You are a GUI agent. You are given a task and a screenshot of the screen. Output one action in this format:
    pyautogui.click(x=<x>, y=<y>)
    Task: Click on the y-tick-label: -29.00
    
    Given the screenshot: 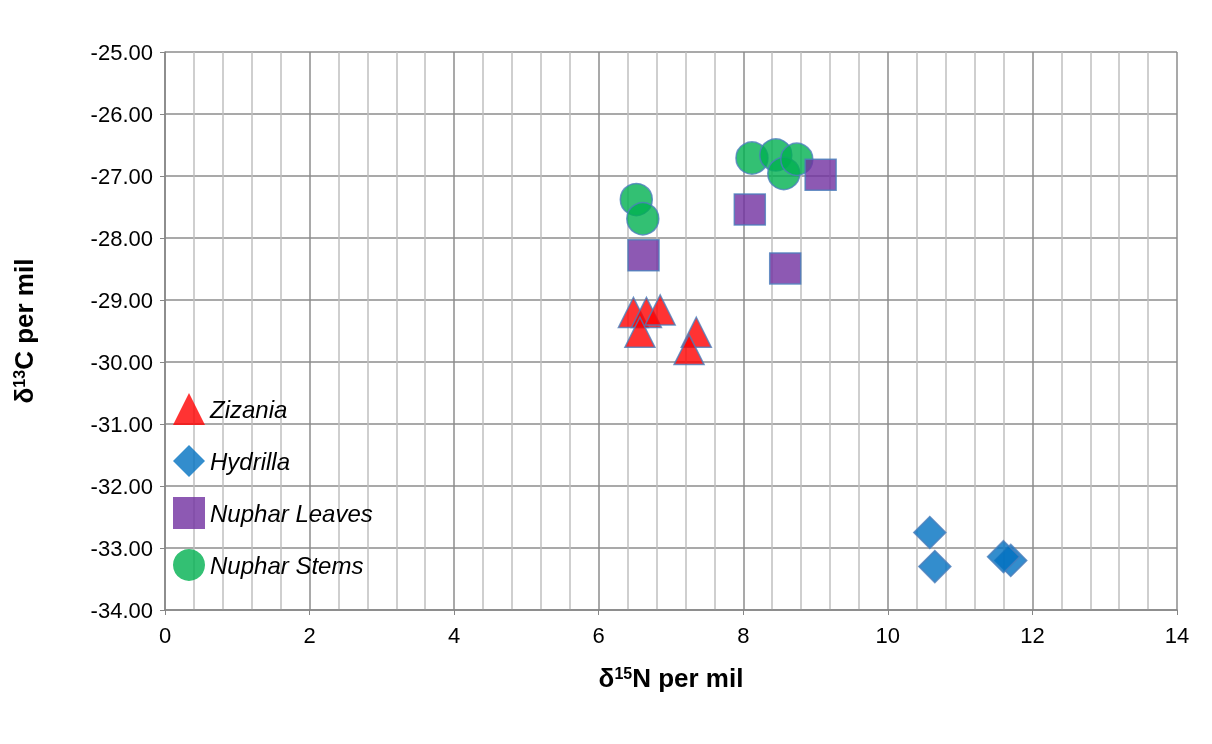 What is the action you would take?
    pyautogui.click(x=121, y=300)
    